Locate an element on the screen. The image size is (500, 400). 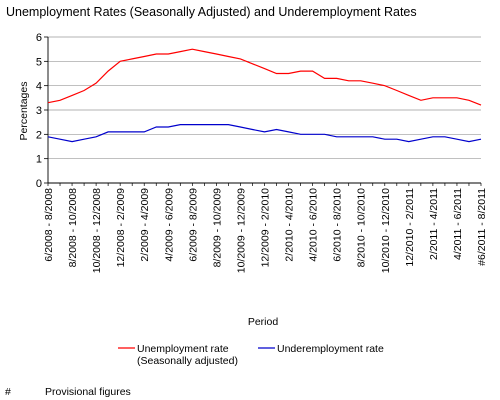
footnote-text: Provisional figures is located at coordinates (88, 392).